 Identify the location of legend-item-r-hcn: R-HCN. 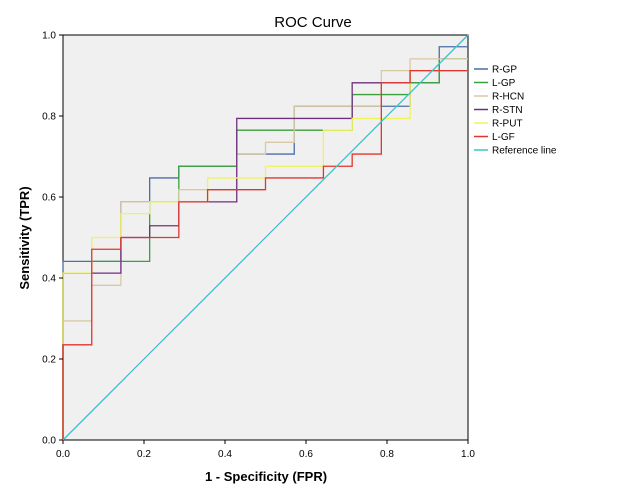
(499, 97).